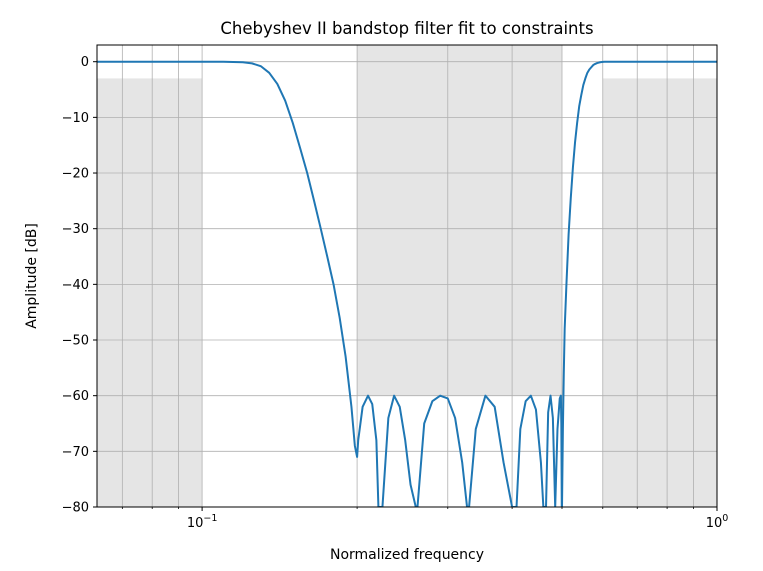  I want to click on y-tick-label: −20, so click(75, 174).